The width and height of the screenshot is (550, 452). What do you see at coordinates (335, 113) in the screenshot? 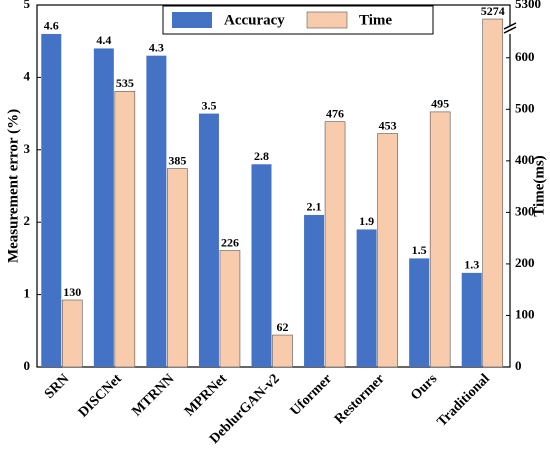
I see `value-label: 476` at bounding box center [335, 113].